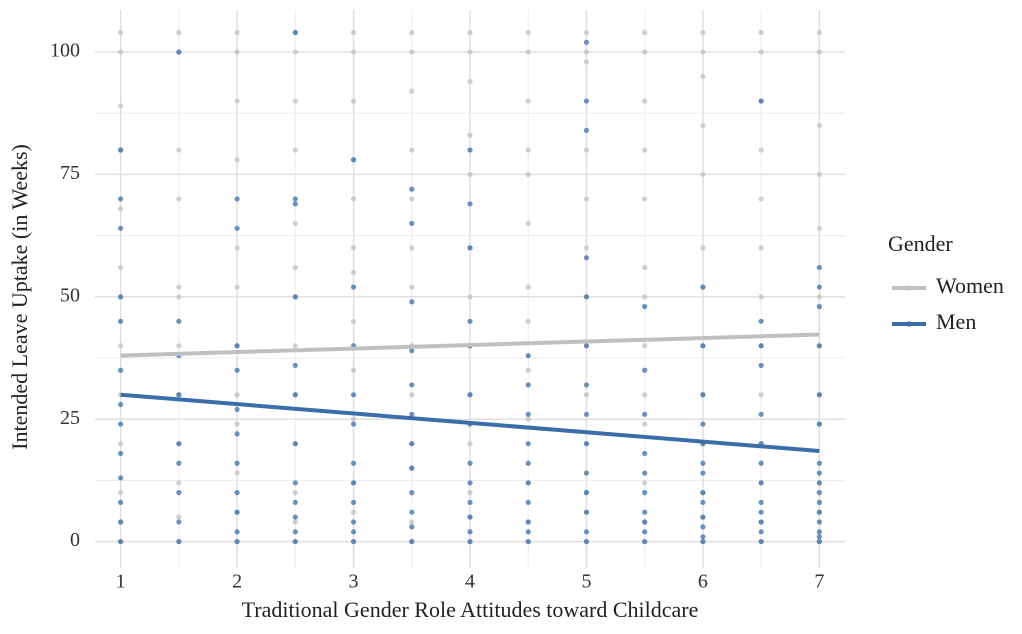 The image size is (1022, 634). I want to click on legend-label: Women, so click(970, 285).